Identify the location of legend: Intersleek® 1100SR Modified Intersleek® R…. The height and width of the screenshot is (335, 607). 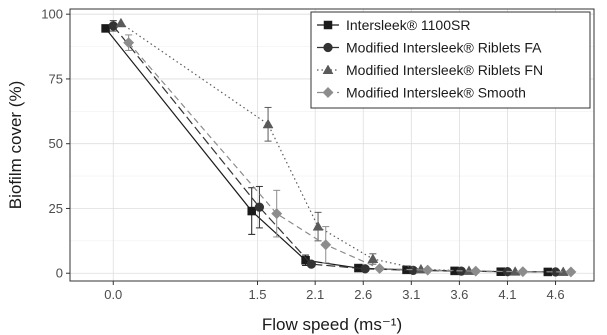
(450, 60).